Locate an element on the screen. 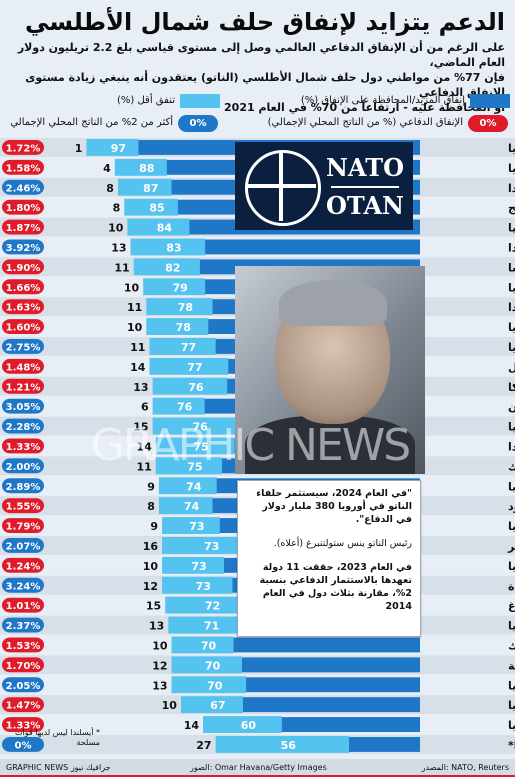 The image size is (515, 777). country-label: كرواتيا is located at coordinates (511, 526).